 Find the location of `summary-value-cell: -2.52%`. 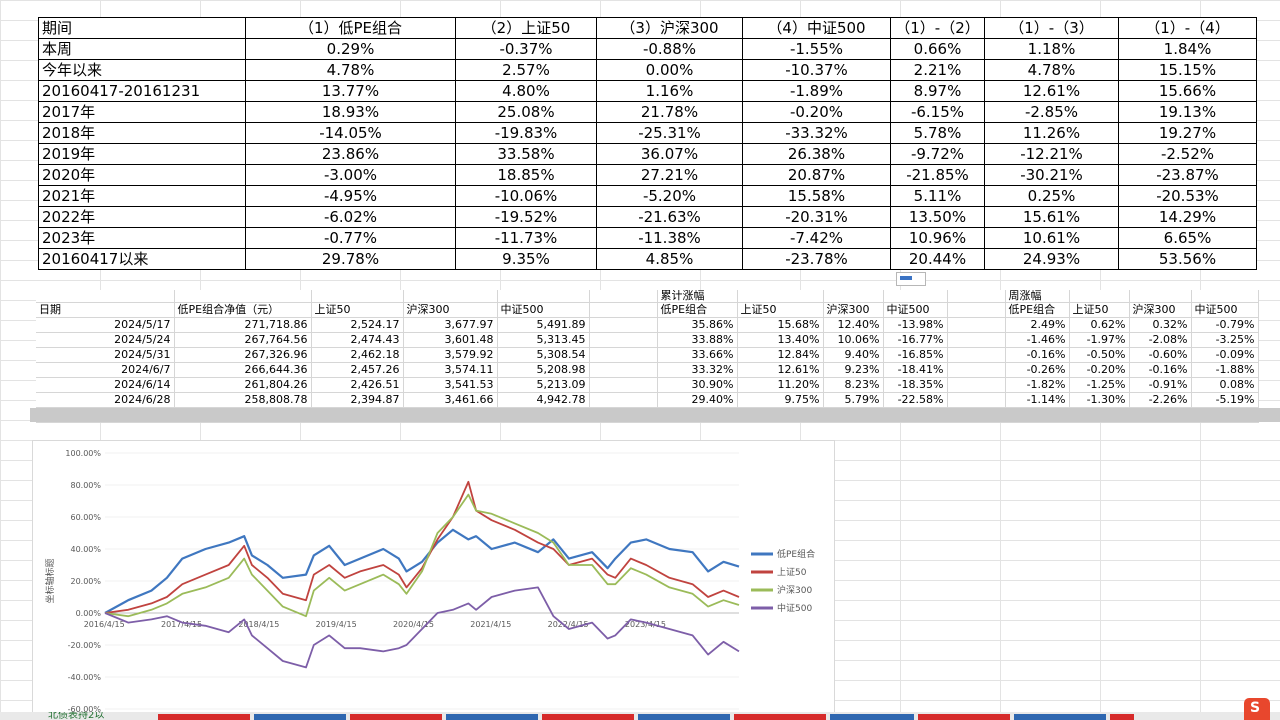

summary-value-cell: -2.52% is located at coordinates (1187, 154).